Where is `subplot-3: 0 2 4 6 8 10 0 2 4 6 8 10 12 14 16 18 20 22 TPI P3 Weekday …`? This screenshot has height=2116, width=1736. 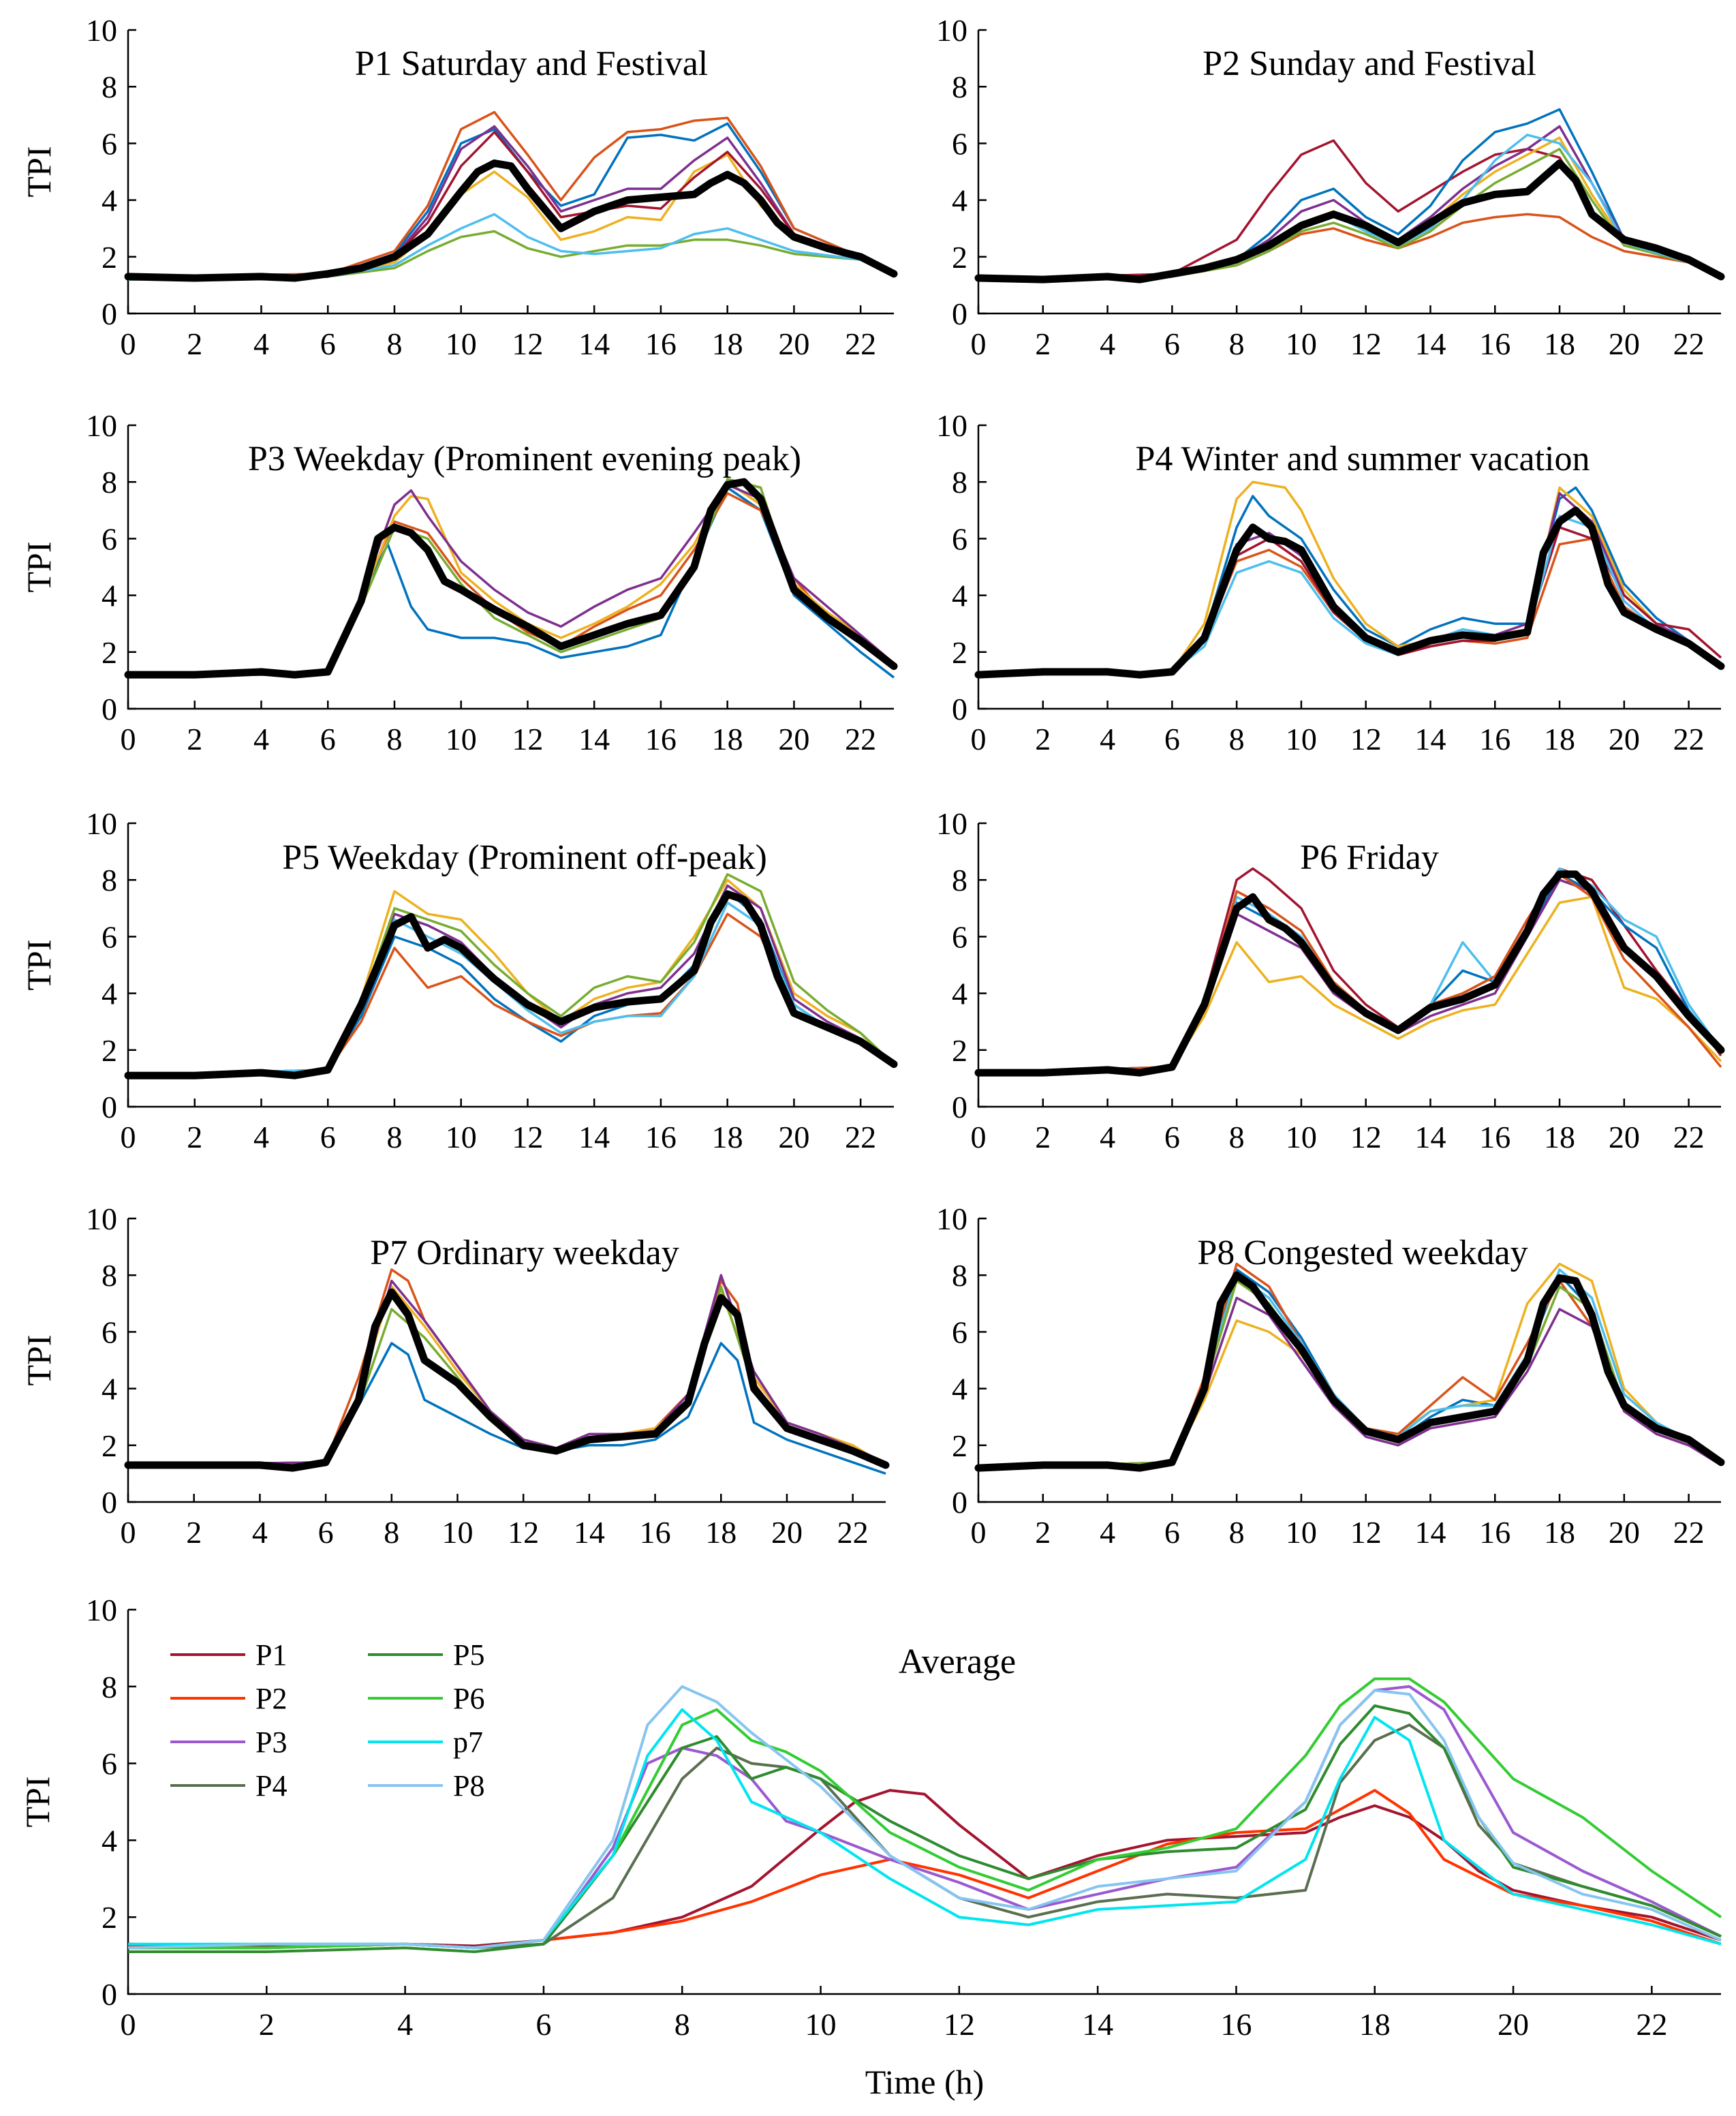
subplot-3: 0 2 4 6 8 10 0 2 4 6 8 10 12 14 16 18 20 22 TPI P3 Weekday … is located at coordinates (459, 582).